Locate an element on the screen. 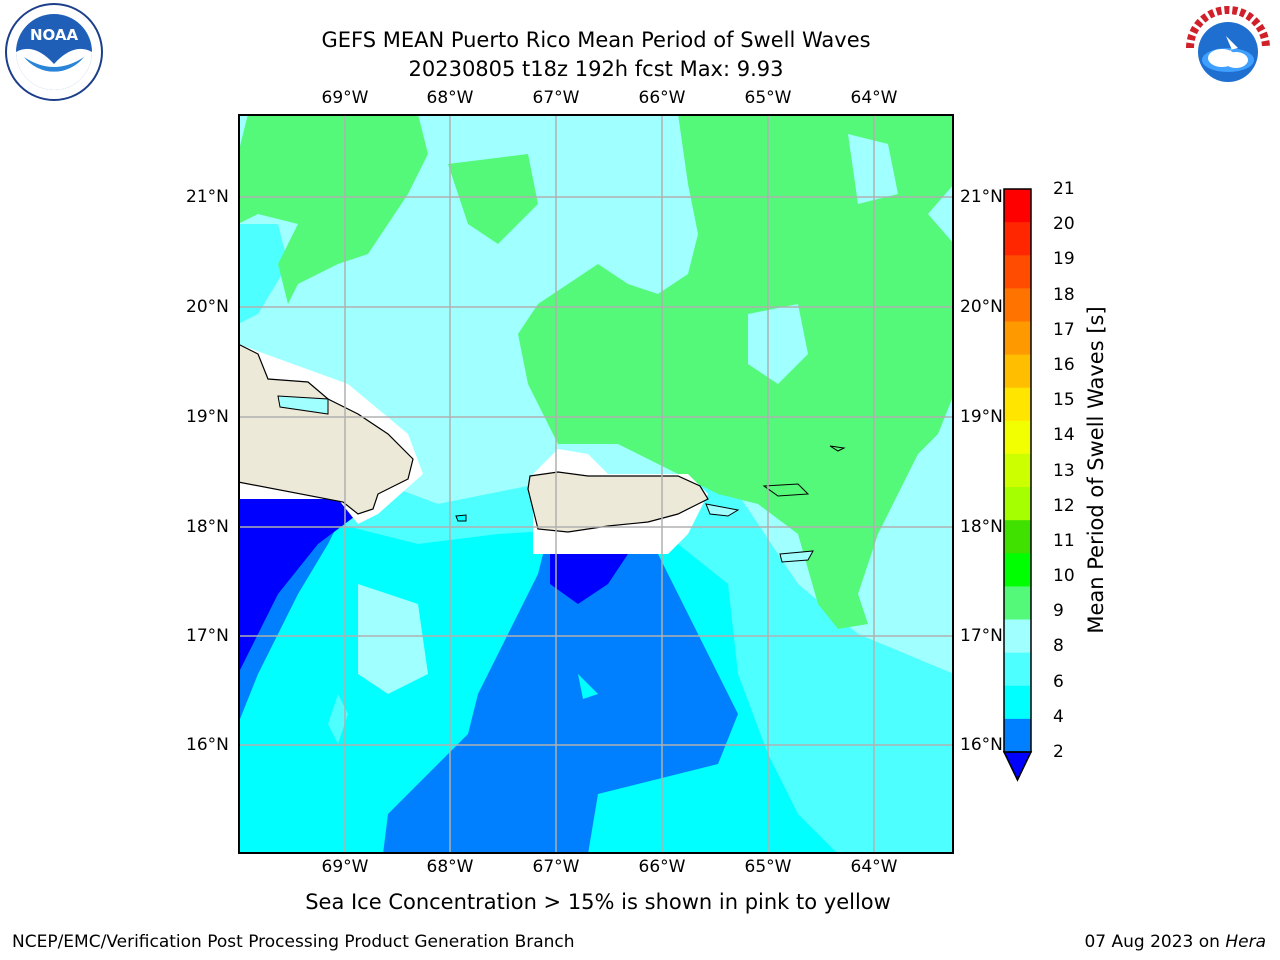 The width and height of the screenshot is (1280, 960). lat-label-left: 17°N is located at coordinates (207, 636).